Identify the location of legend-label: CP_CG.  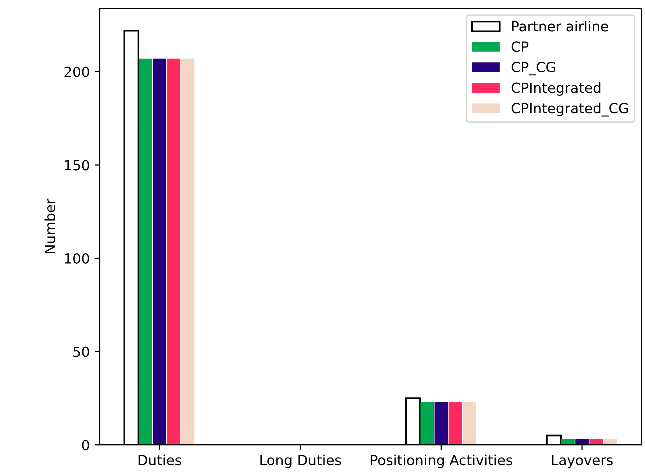
(534, 69).